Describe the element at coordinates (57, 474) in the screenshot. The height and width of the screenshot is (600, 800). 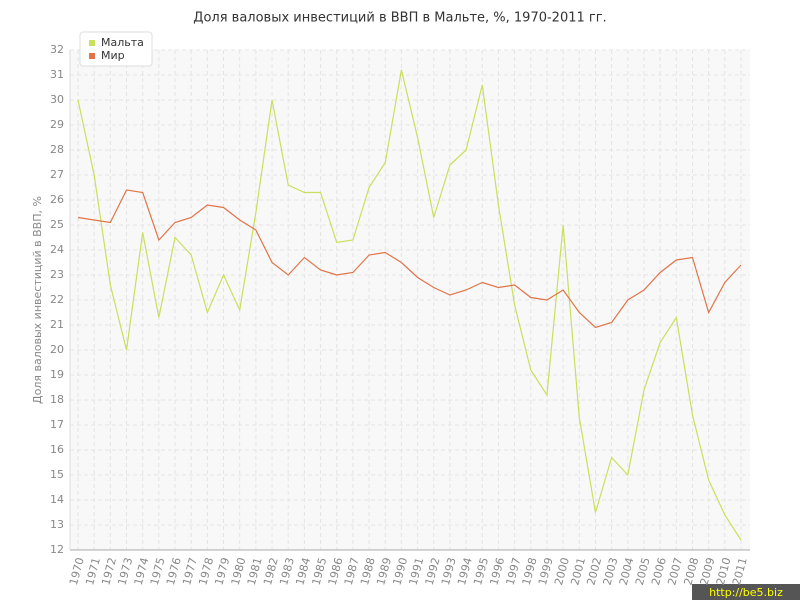
I see `y-tick-label: 15` at that location.